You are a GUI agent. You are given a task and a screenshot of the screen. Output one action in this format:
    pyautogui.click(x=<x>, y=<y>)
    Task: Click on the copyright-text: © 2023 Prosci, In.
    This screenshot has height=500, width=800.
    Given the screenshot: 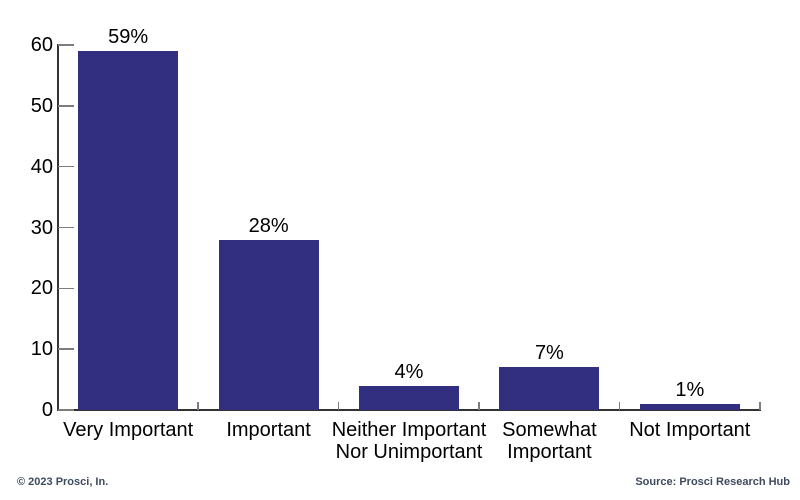 What is the action you would take?
    pyautogui.click(x=63, y=482)
    